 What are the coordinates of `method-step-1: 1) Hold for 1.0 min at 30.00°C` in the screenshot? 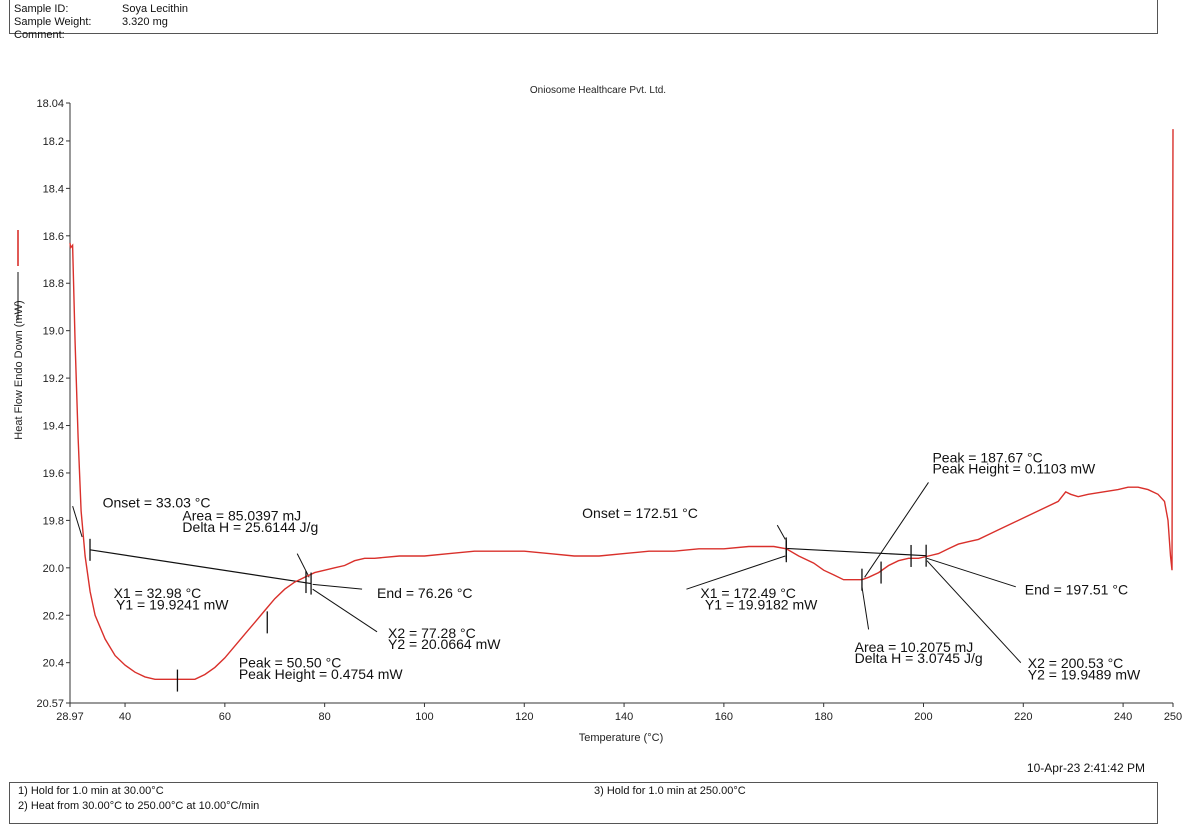 It's located at (91, 791).